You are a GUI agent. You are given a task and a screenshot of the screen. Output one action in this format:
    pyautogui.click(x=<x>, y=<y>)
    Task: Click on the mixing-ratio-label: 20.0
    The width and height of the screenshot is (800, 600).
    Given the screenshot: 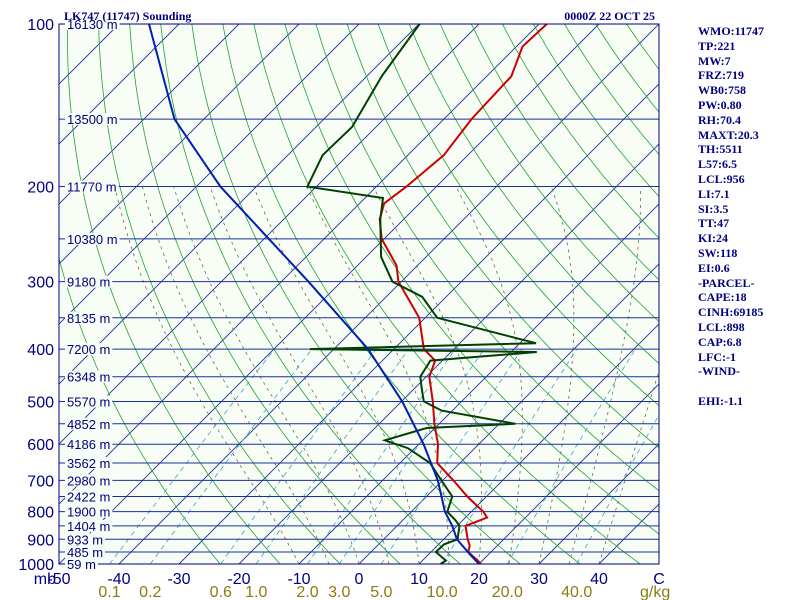 What is the action you would take?
    pyautogui.click(x=507, y=592)
    